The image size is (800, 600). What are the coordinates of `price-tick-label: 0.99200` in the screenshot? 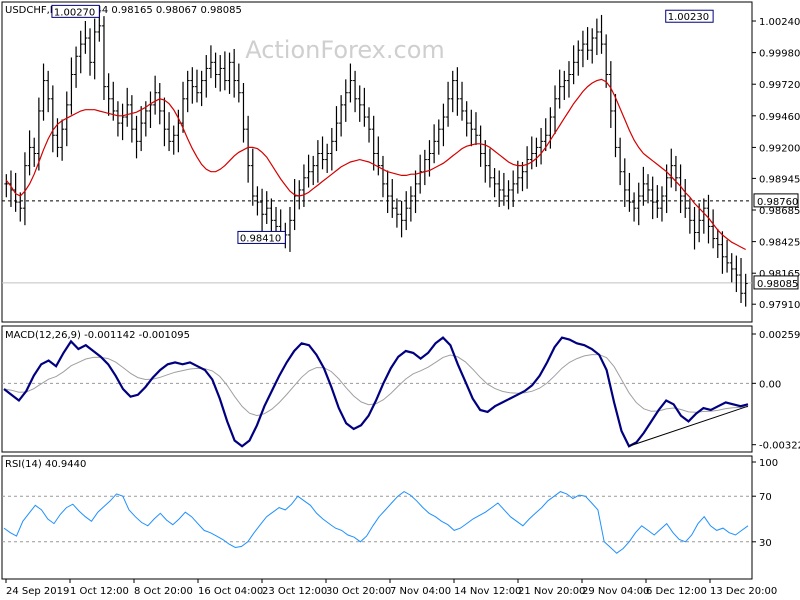 It's located at (779, 148).